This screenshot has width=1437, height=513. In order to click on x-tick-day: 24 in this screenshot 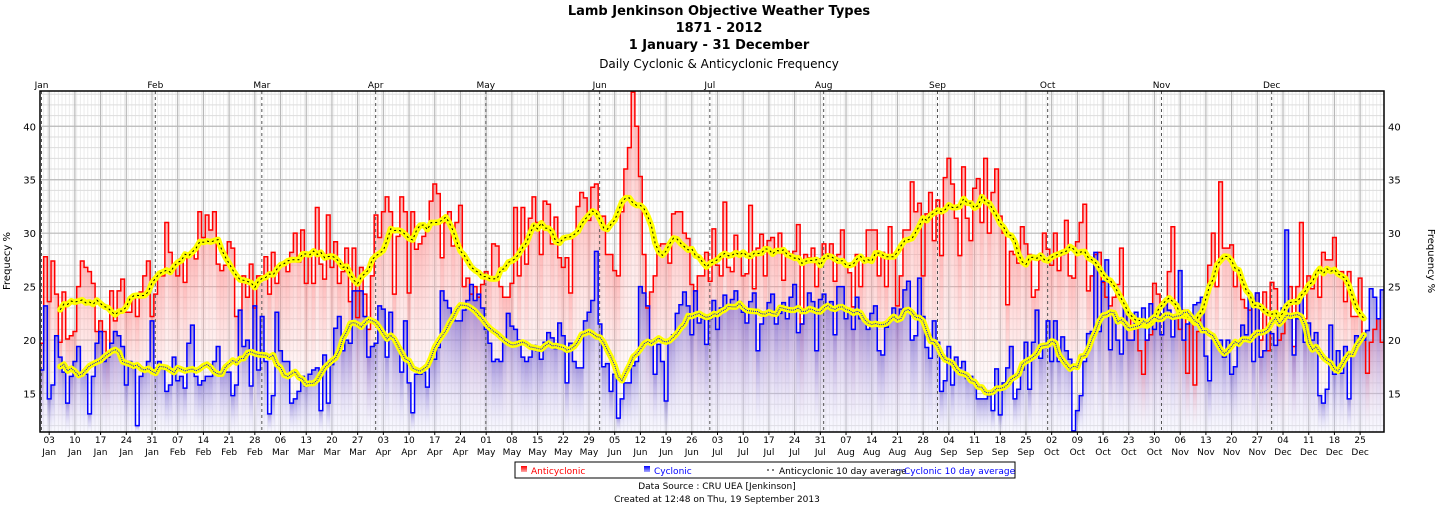, I will do `click(461, 441)`.